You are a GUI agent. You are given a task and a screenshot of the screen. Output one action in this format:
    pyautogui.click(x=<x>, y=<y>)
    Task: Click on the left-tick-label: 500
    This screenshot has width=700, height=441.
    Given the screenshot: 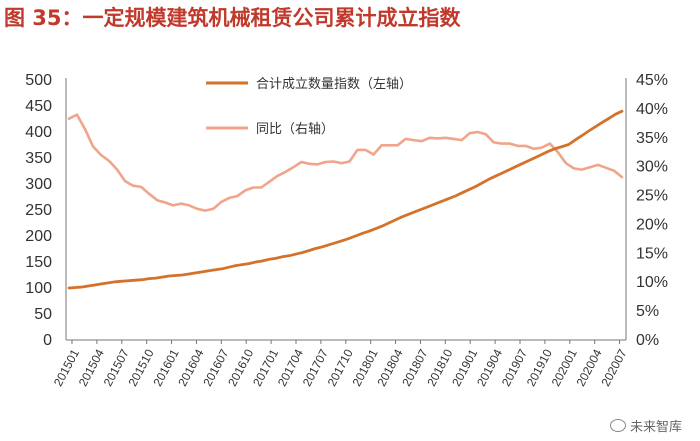 What is the action you would take?
    pyautogui.click(x=38, y=80)
    